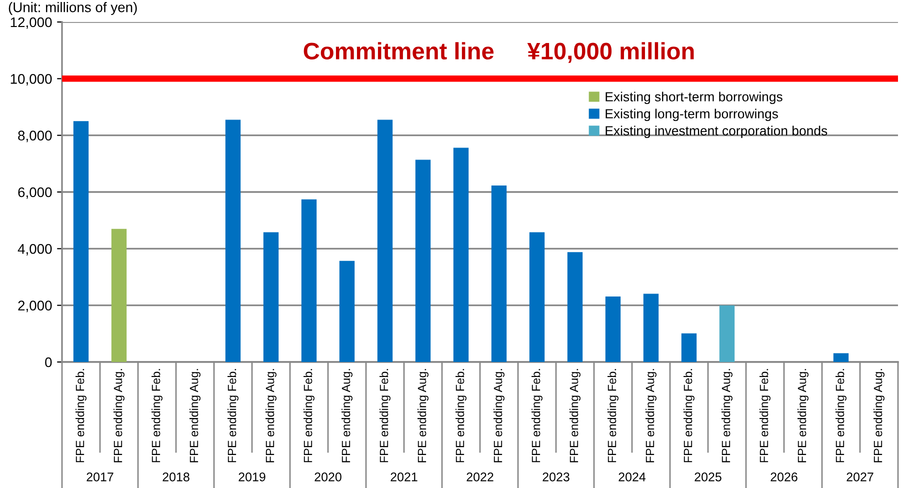 This screenshot has height=488, width=901. I want to click on text: 2023, so click(556, 477).